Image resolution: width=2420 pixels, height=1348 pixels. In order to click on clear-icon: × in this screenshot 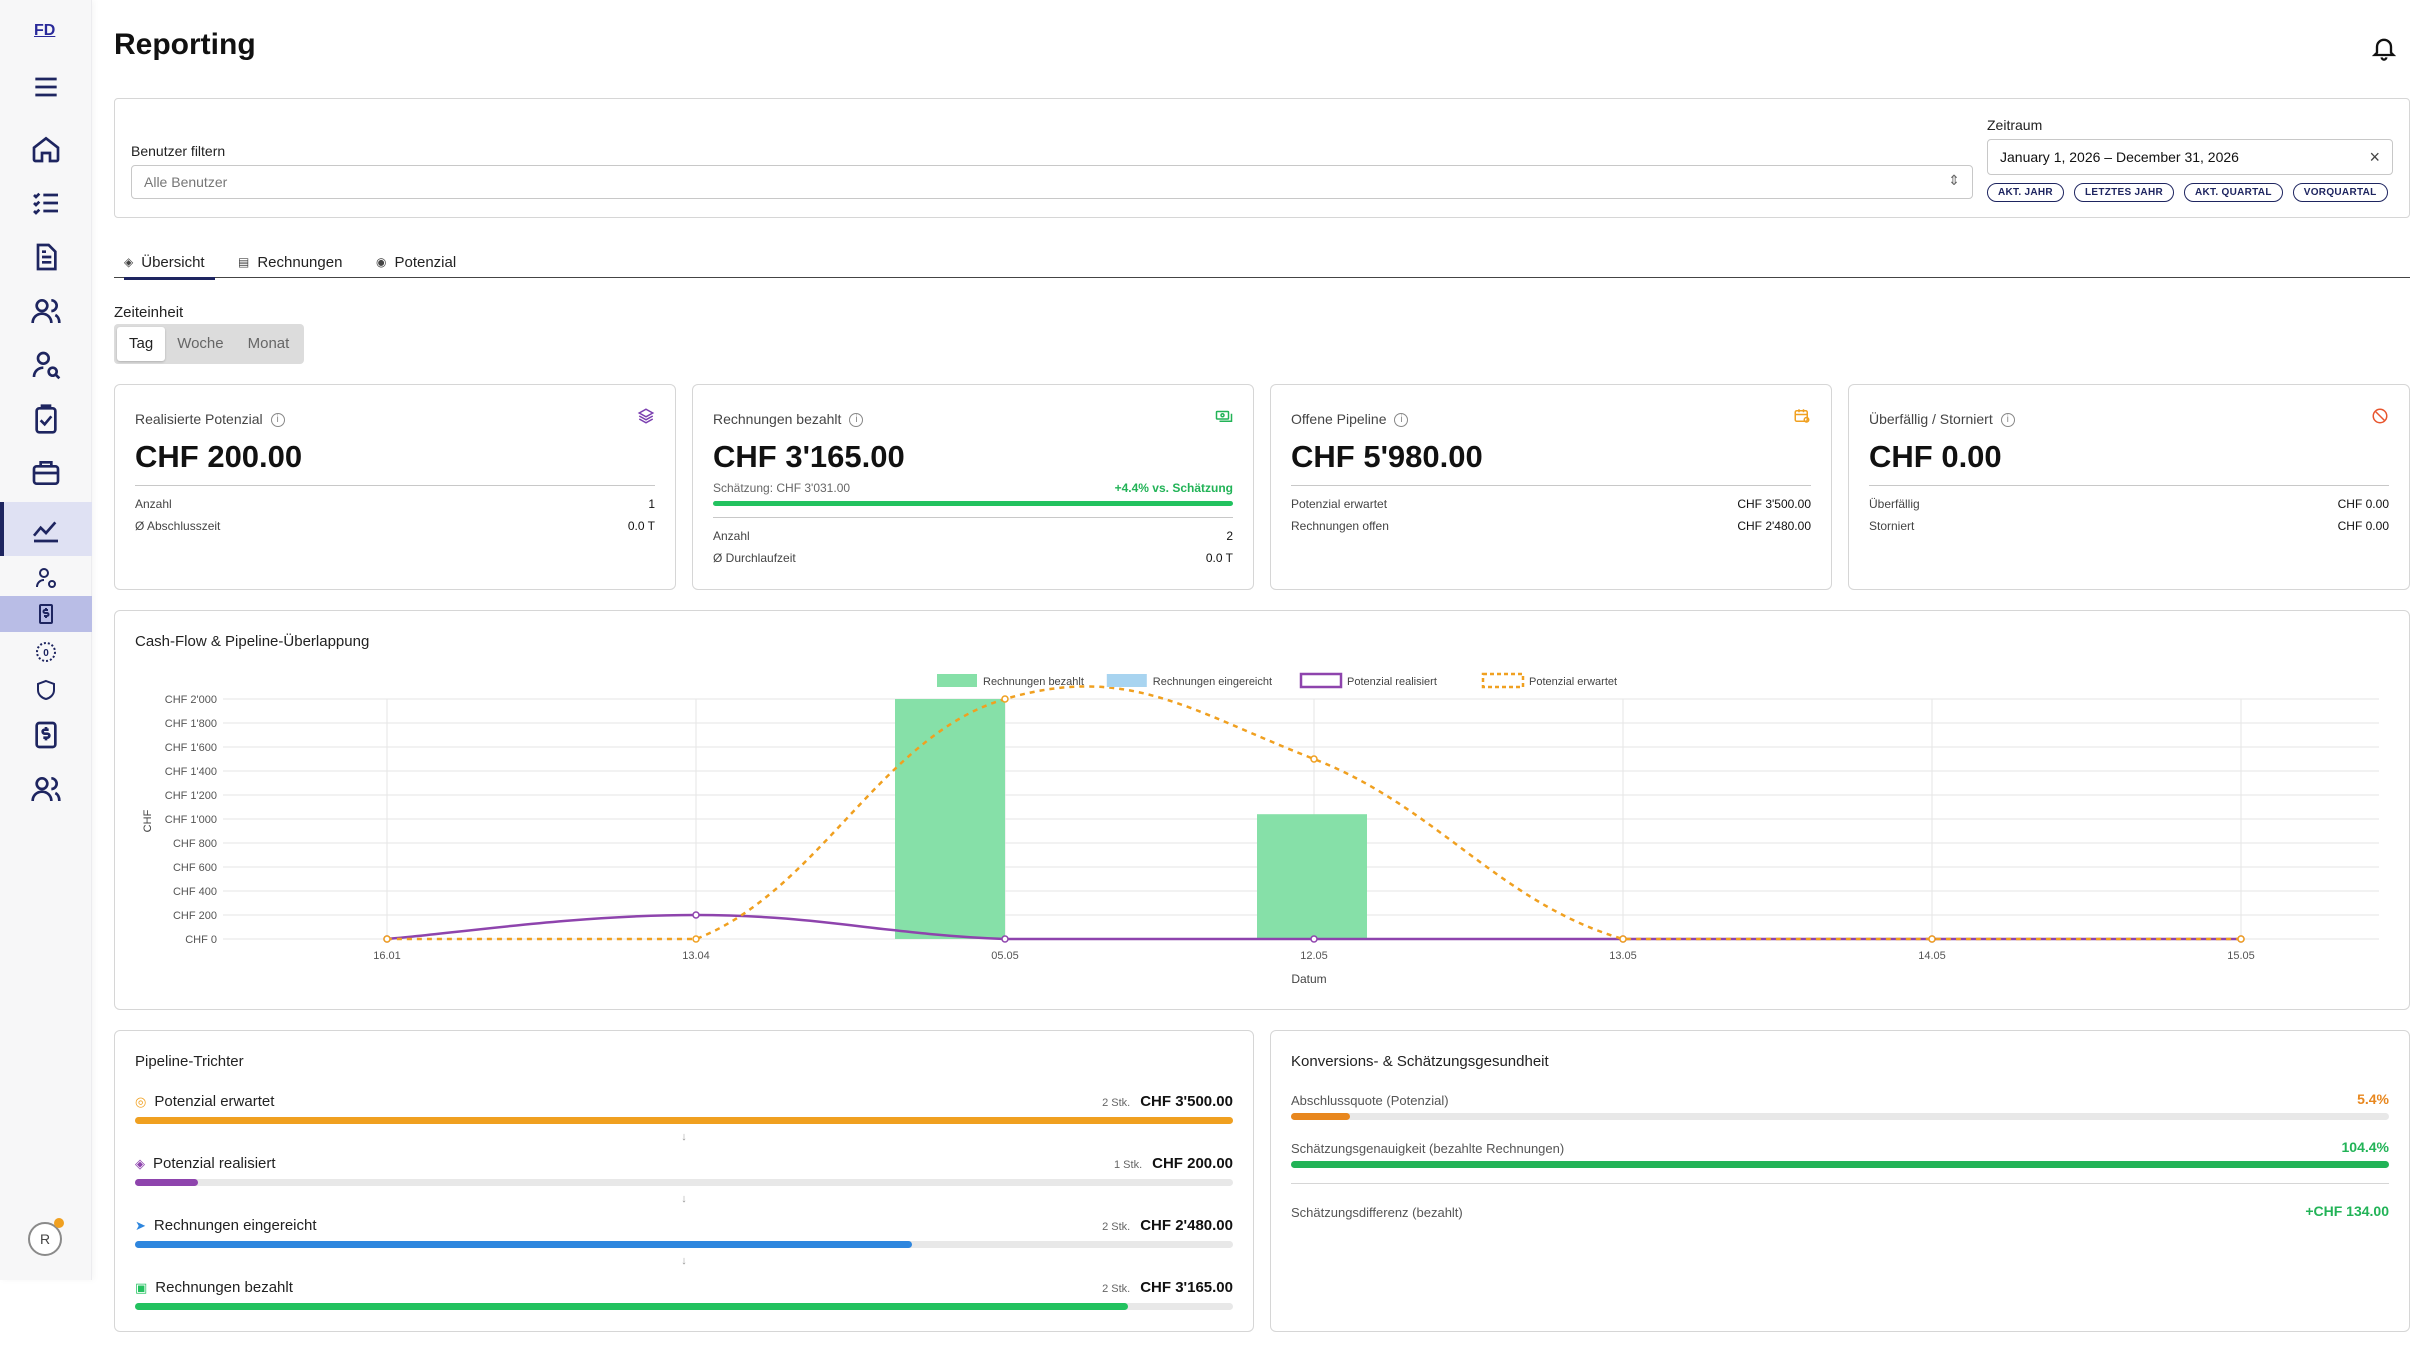, I will do `click(2374, 157)`.